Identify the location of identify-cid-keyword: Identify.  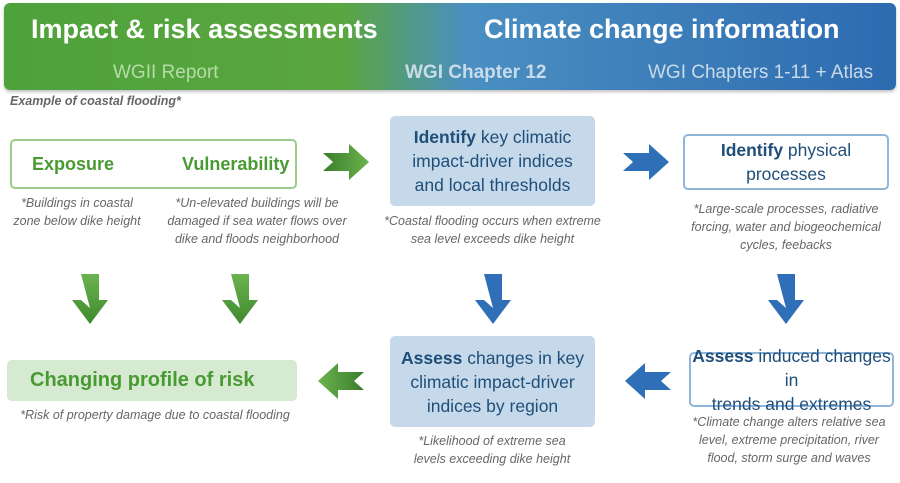
(444, 137).